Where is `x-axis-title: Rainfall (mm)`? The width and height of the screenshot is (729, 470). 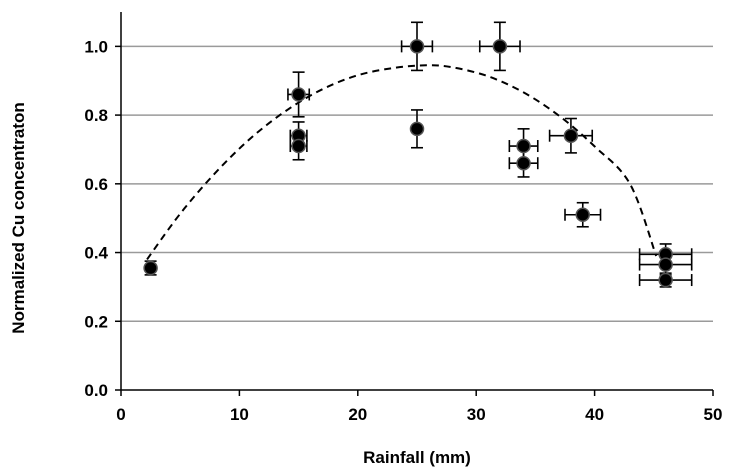
x-axis-title: Rainfall (mm) is located at coordinates (417, 457).